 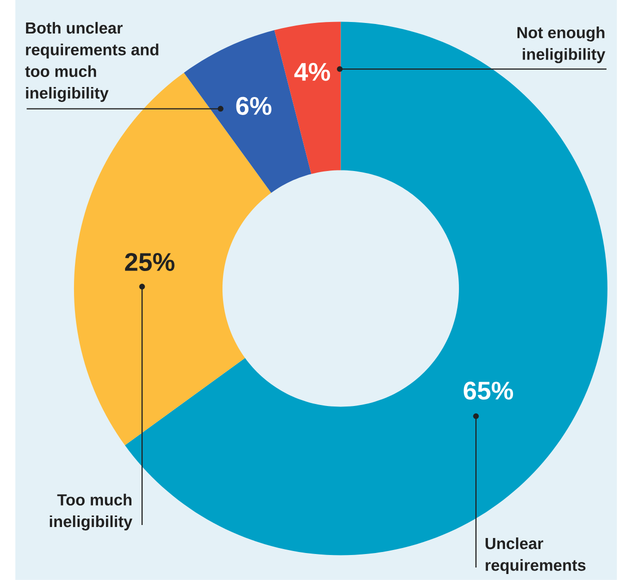 I want to click on data-label: 6%, so click(x=254, y=106).